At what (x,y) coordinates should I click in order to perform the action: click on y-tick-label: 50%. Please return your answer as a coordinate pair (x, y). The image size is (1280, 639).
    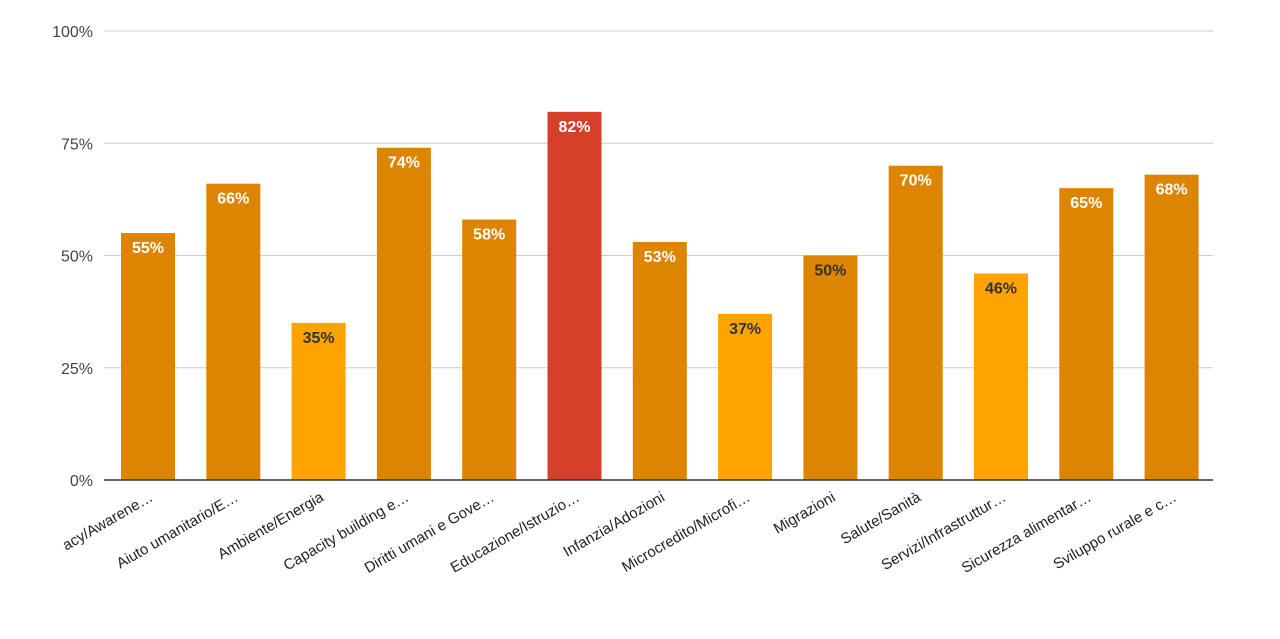
    Looking at the image, I should click on (77, 257).